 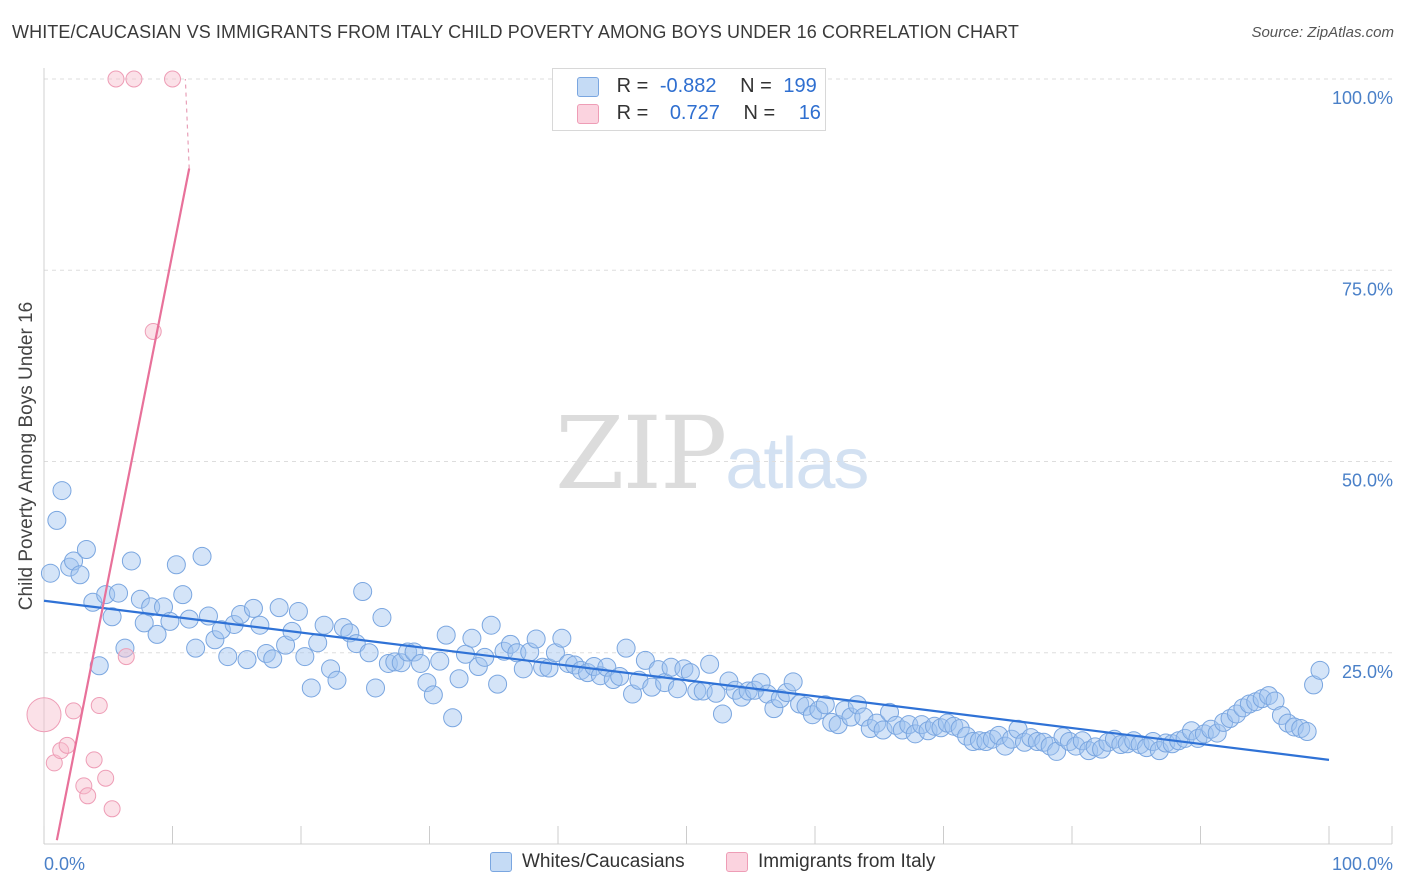 What do you see at coordinates (1362, 98) in the screenshot?
I see `y-tick-label: 100.0%` at bounding box center [1362, 98].